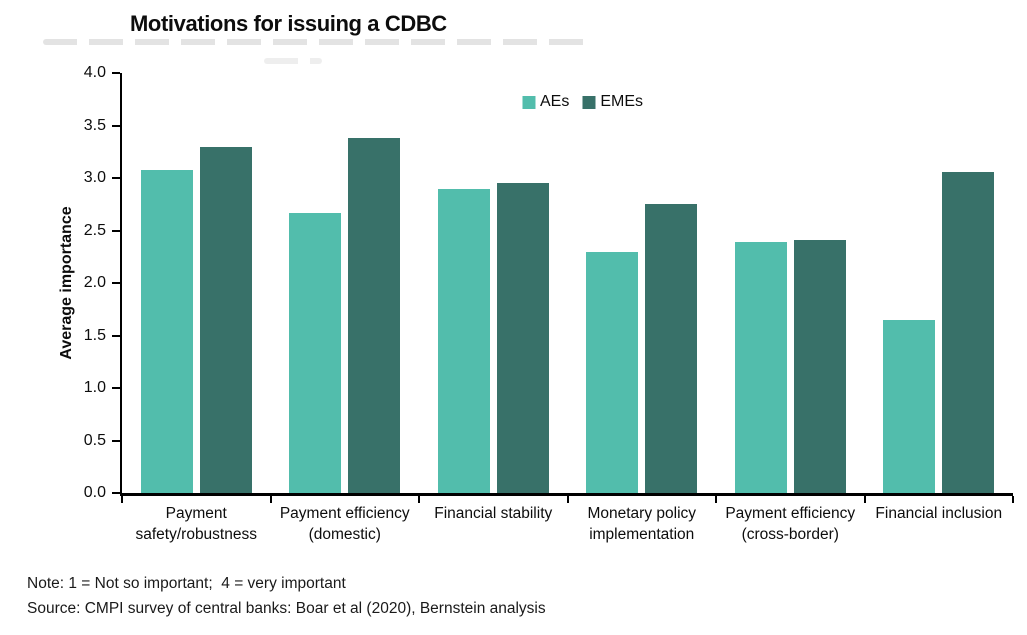 The width and height of the screenshot is (1027, 635). What do you see at coordinates (196, 513) in the screenshot?
I see `category-label-line: Payment` at bounding box center [196, 513].